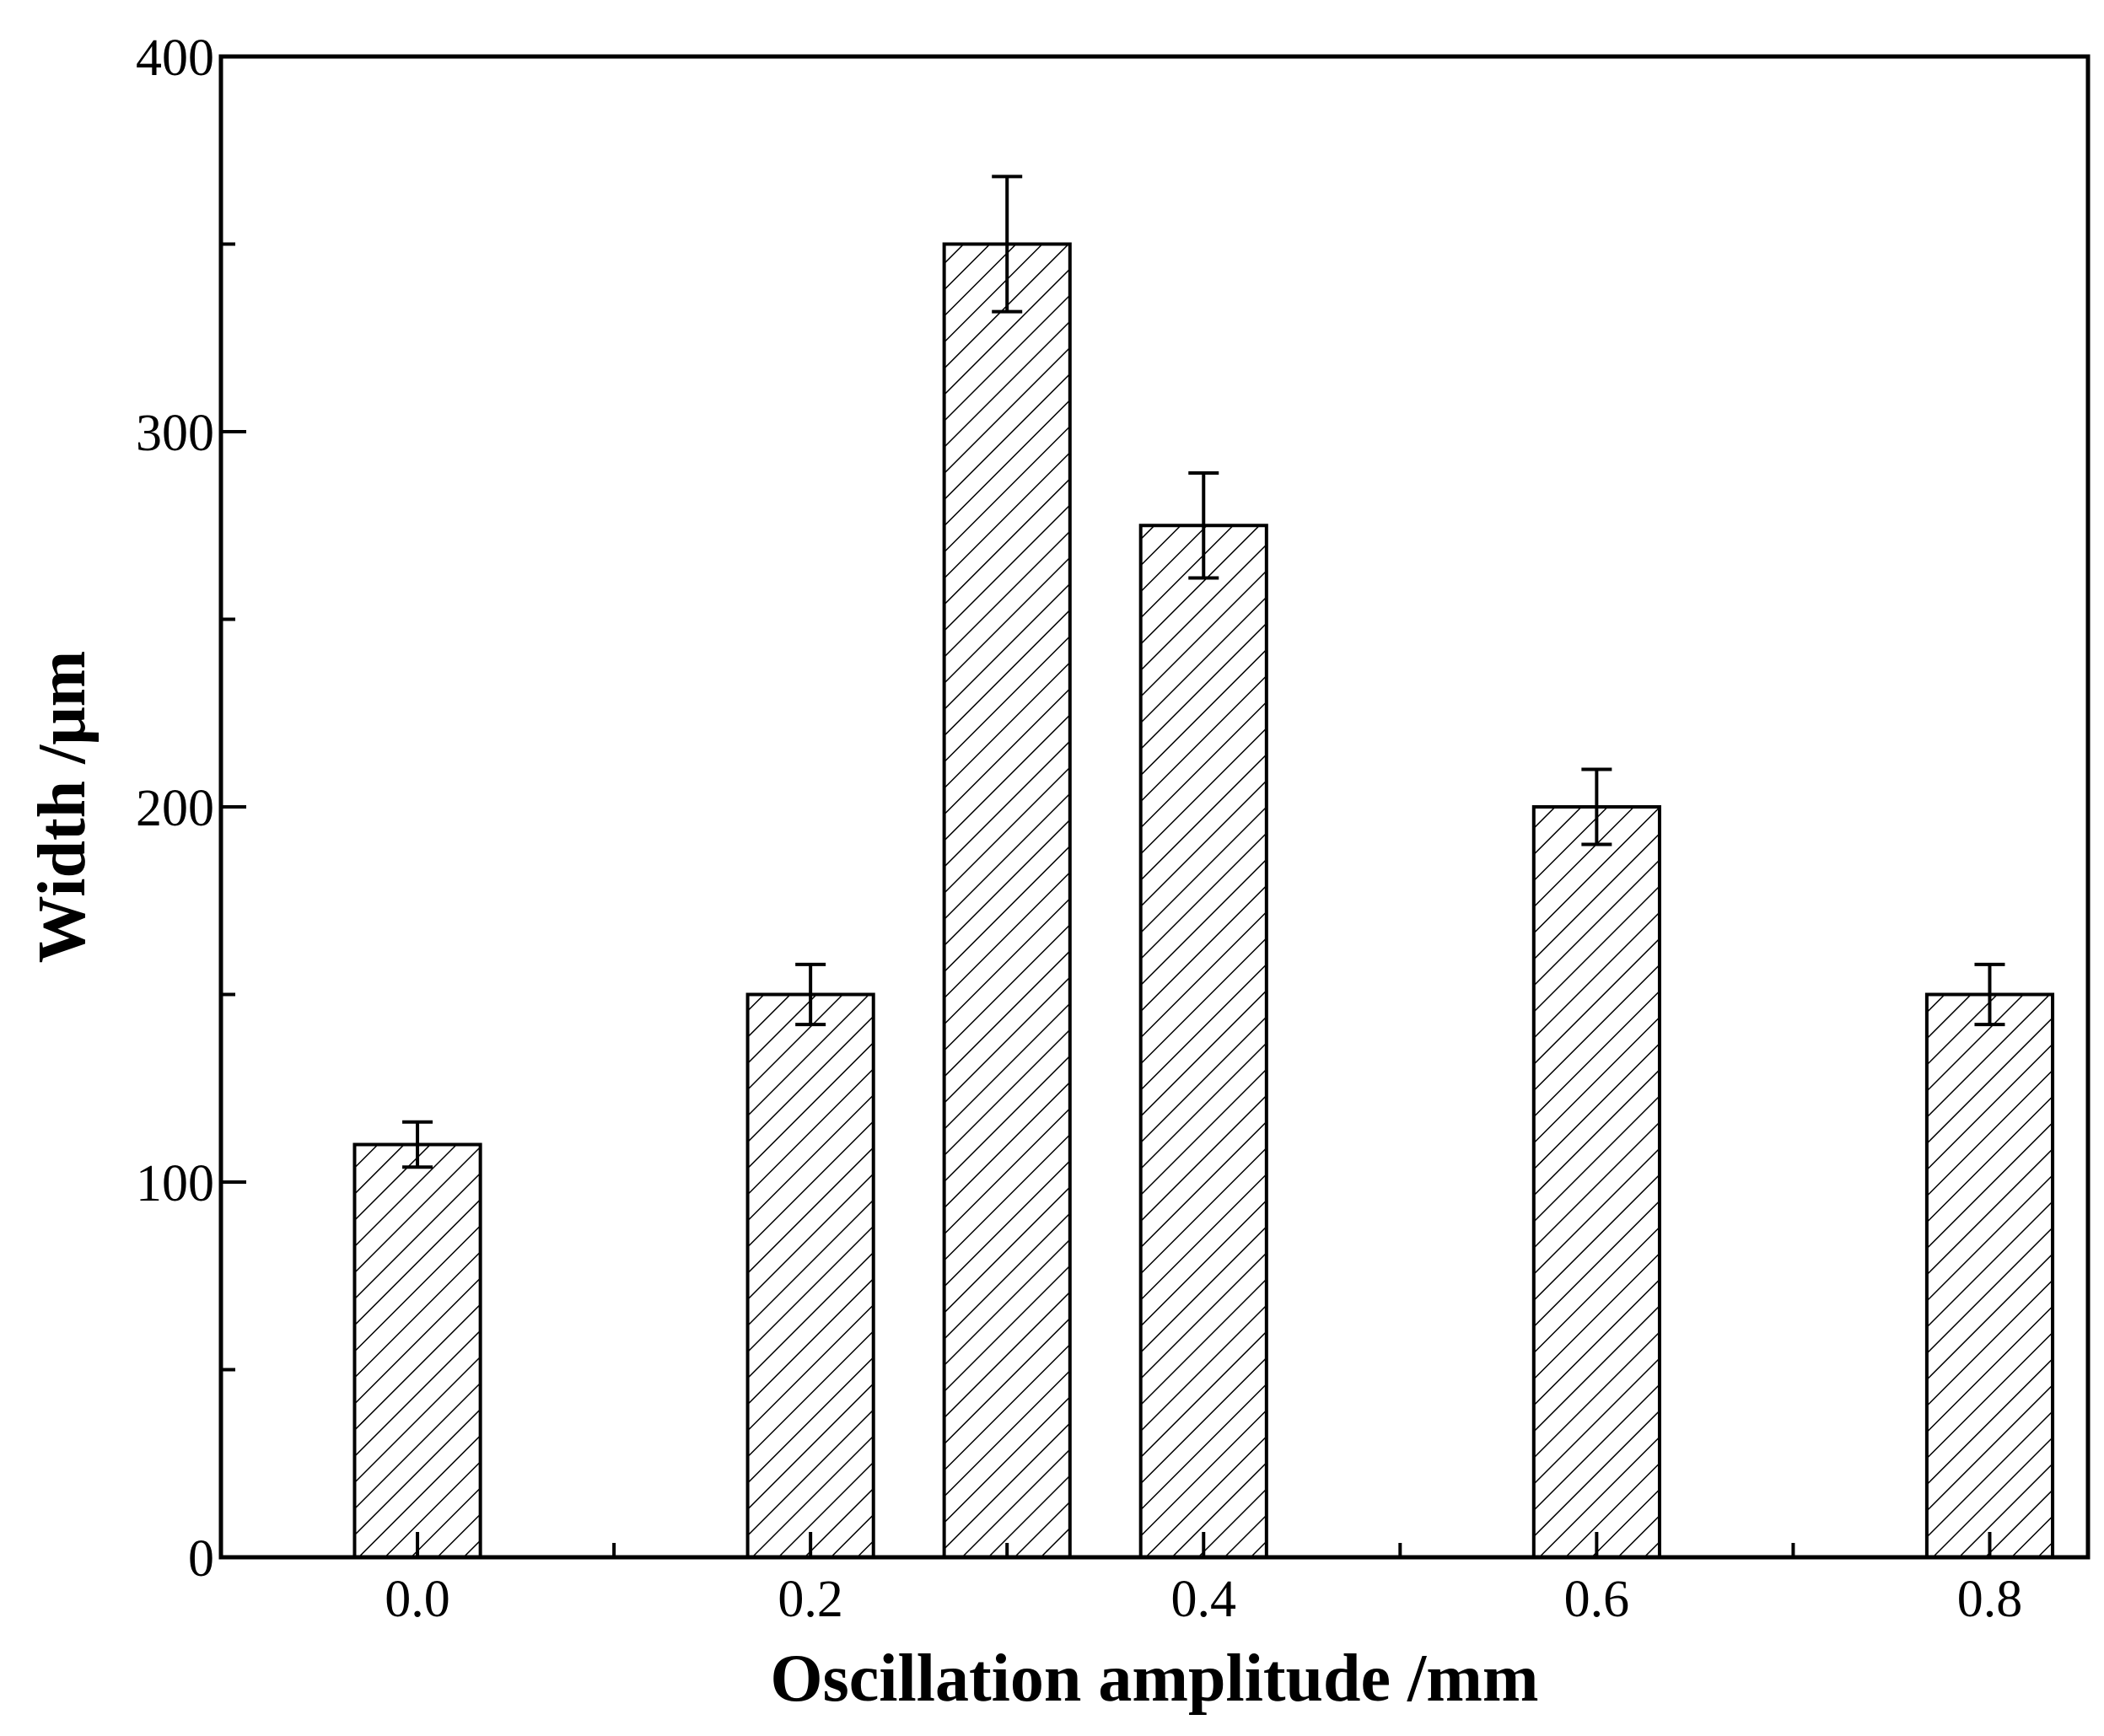  I want to click on y-axis-title: Width /μm, so click(63, 807).